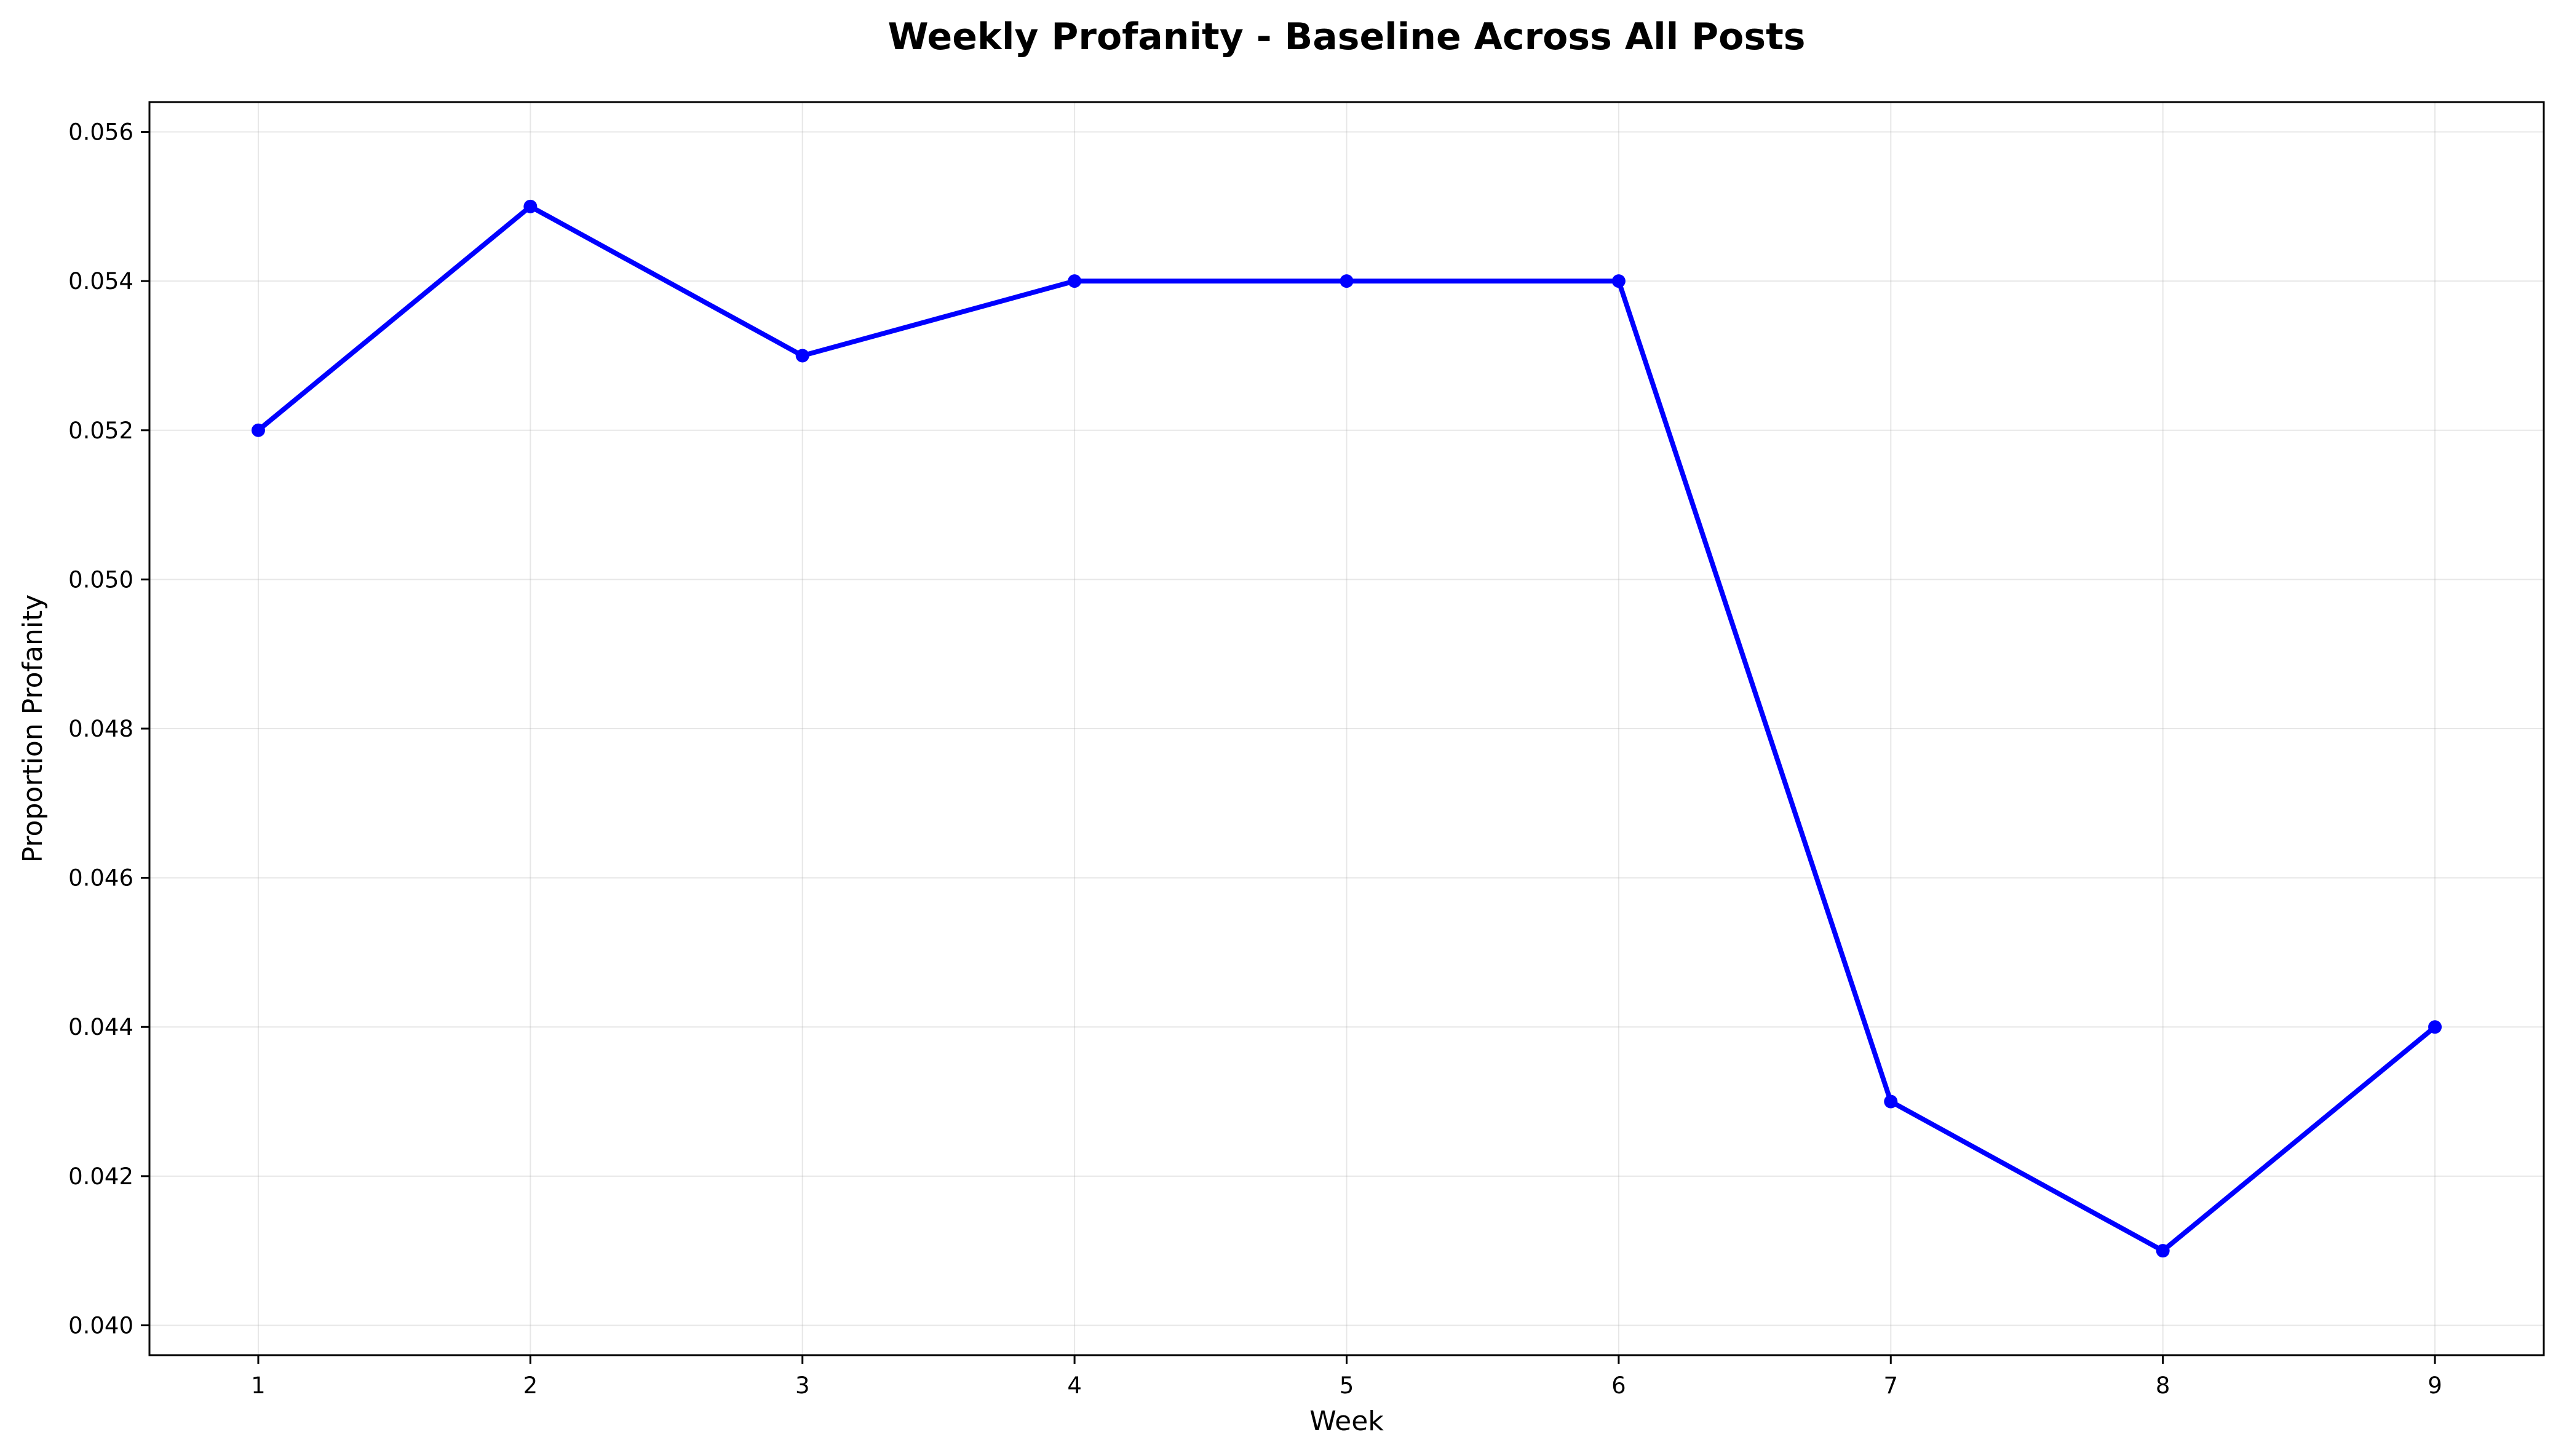  I want to click on x-tick-label: 4, so click(1074, 1386).